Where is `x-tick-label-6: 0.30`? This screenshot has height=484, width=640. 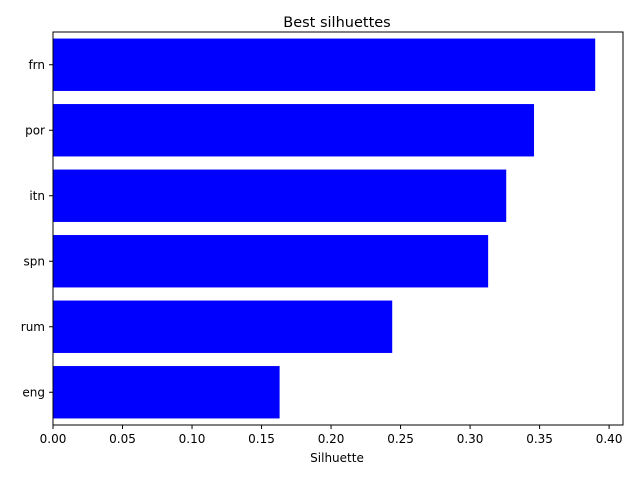 x-tick-label-6: 0.30 is located at coordinates (470, 439).